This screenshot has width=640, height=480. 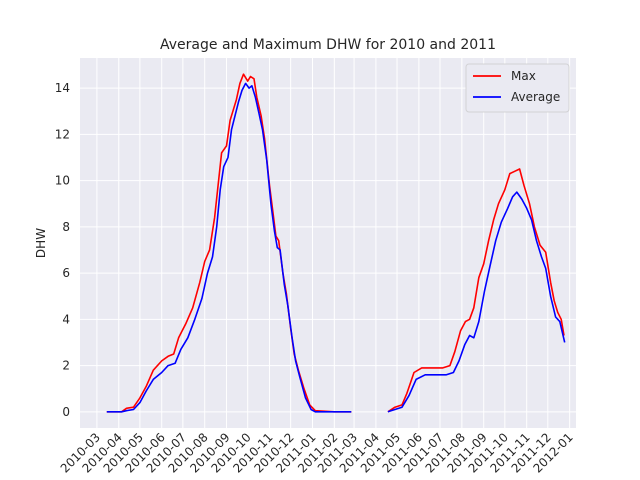 I want to click on y-tick-label: 0, so click(x=66, y=412).